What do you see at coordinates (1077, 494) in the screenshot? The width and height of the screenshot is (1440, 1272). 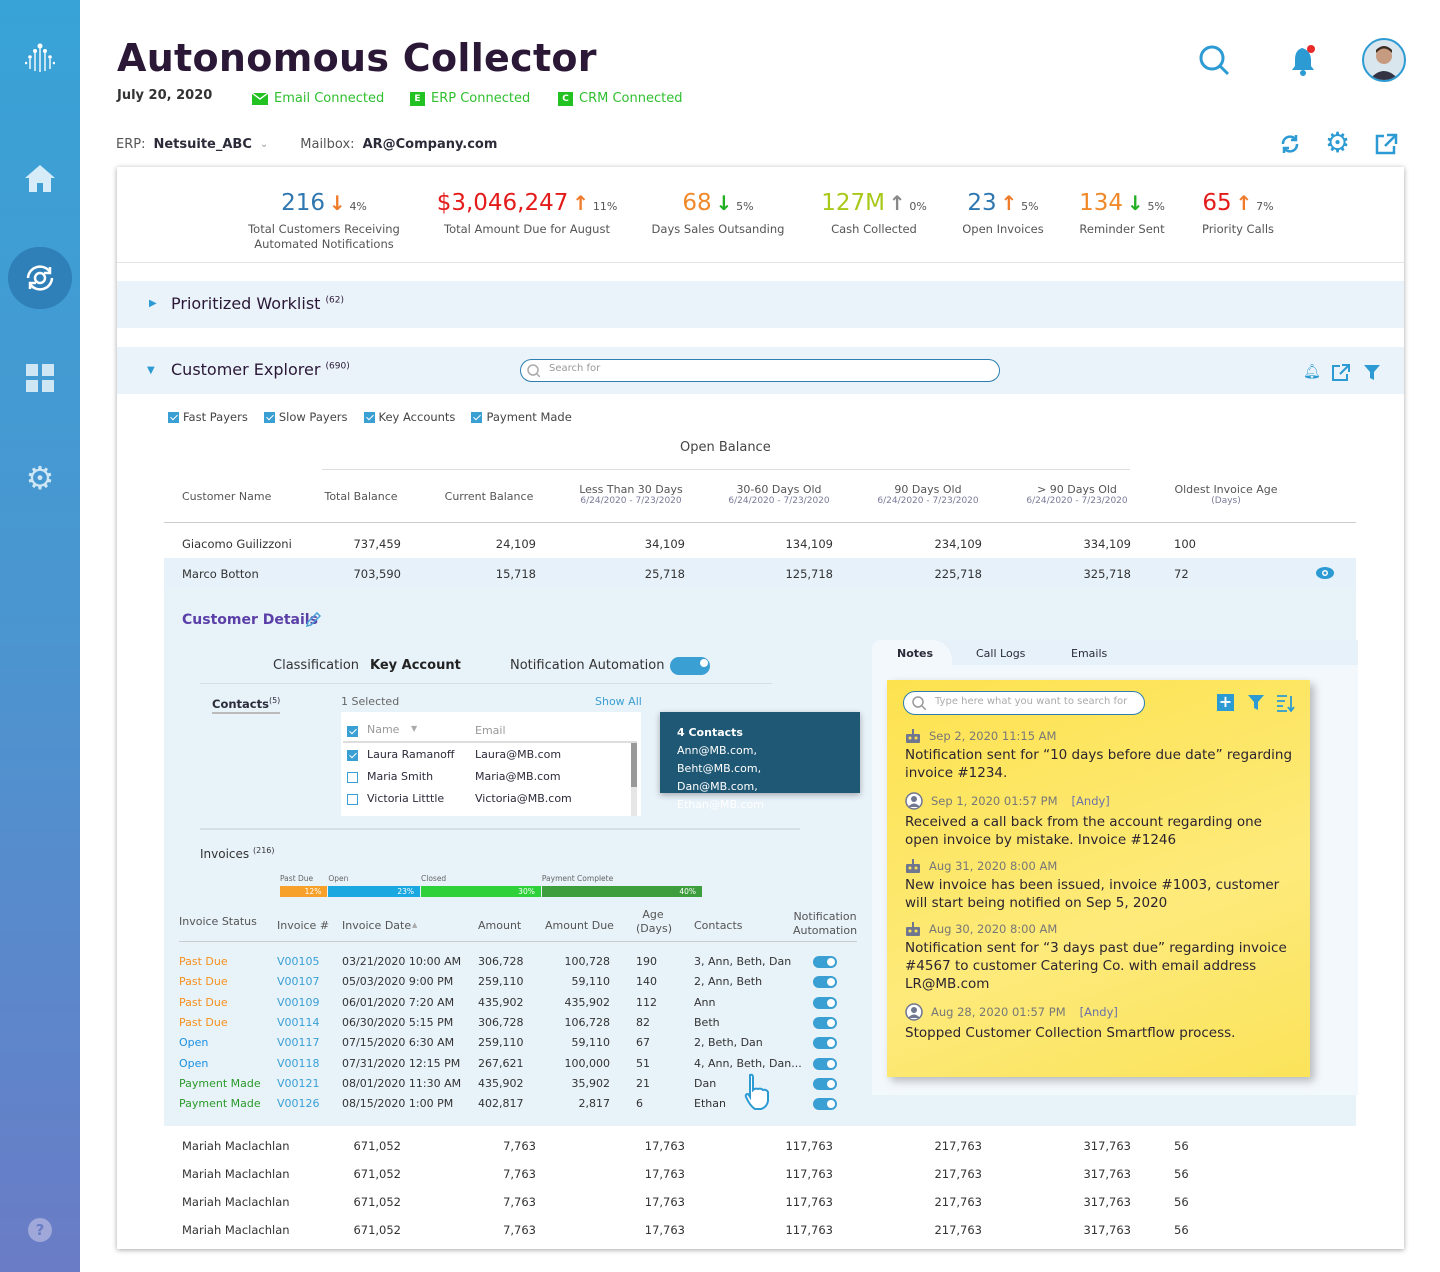 I see `column-header: > 90 Days Old 6/24/2020 - 7/23/2020` at bounding box center [1077, 494].